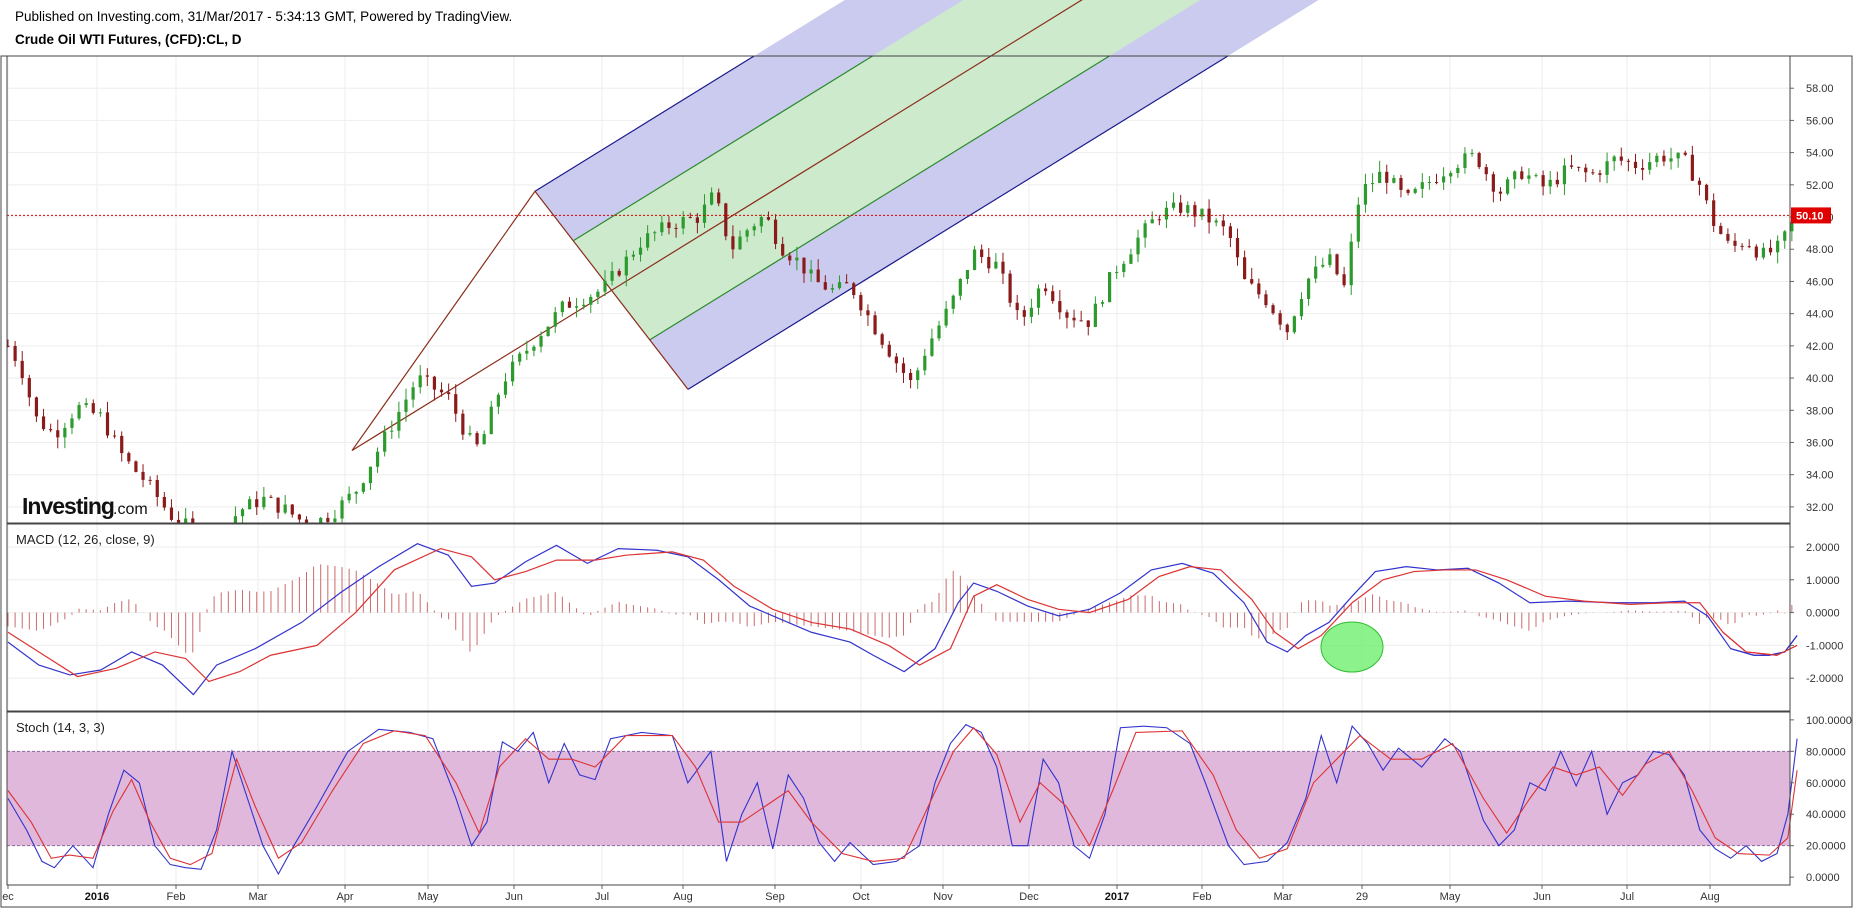 This screenshot has height=909, width=1853. I want to click on time-tick-label: Jul, so click(1627, 897).